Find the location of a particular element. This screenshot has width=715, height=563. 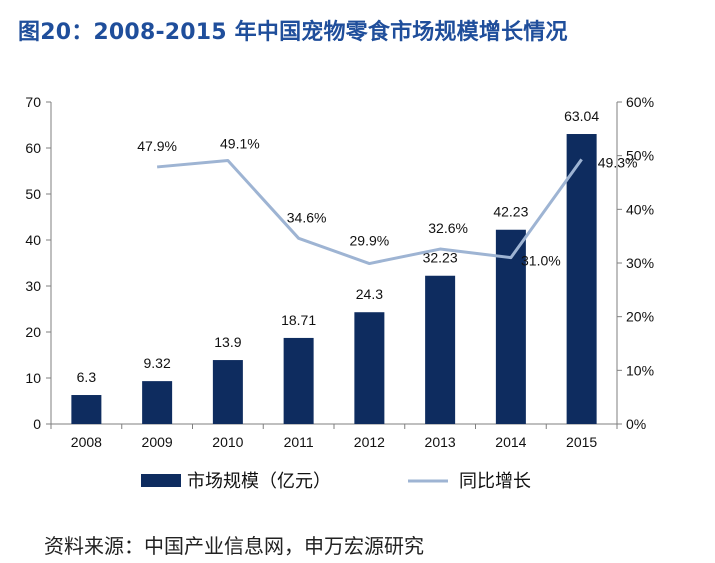

growth-value-label: 31.0% is located at coordinates (541, 261).